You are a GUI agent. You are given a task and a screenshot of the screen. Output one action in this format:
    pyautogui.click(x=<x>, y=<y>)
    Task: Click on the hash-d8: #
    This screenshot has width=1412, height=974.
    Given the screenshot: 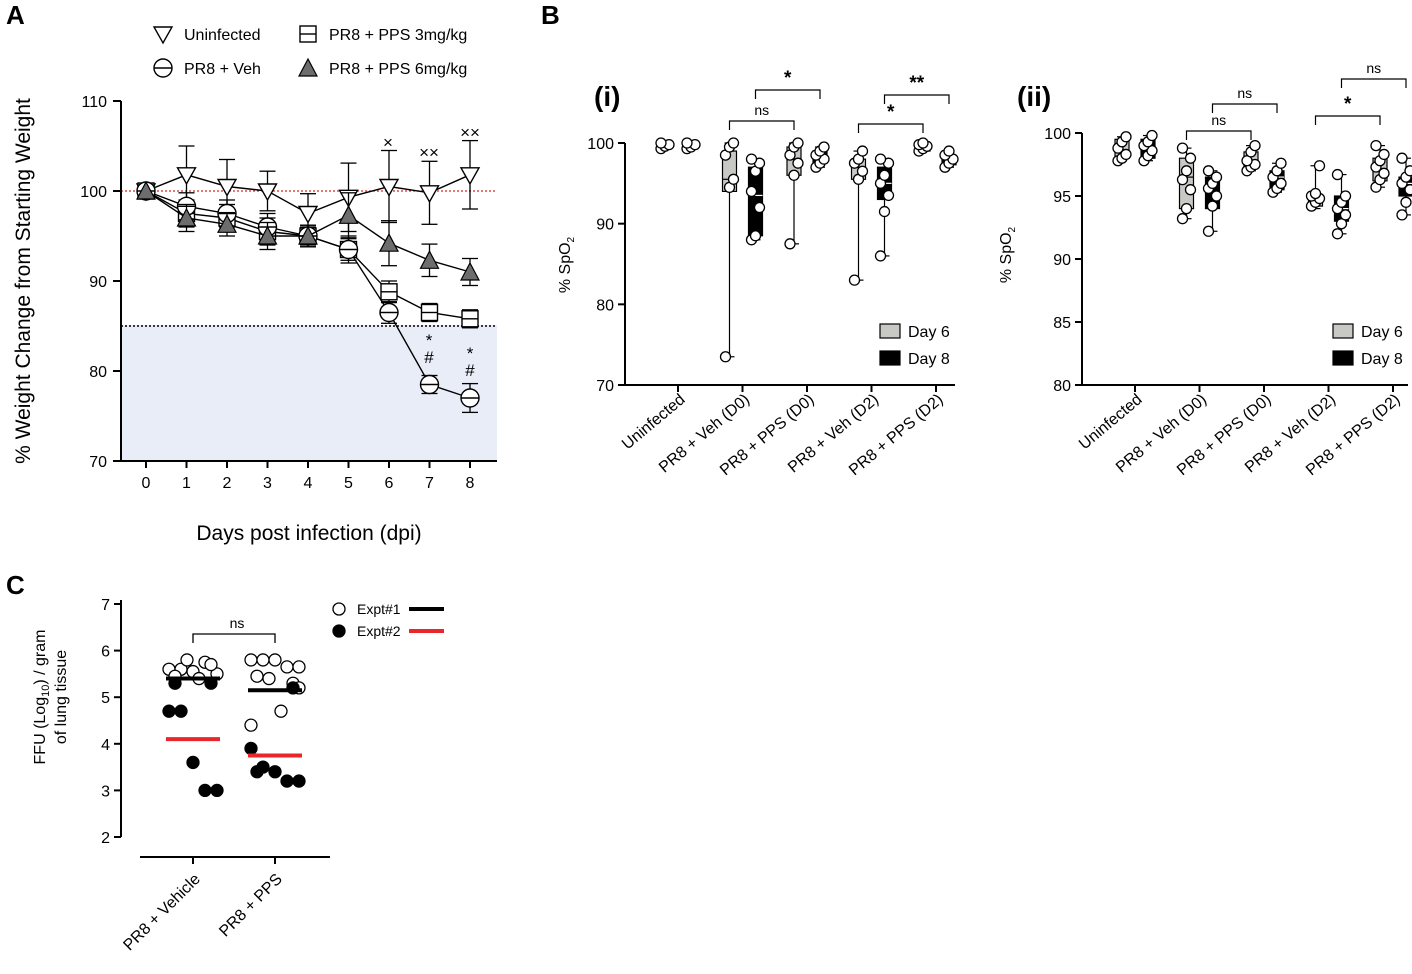 What is the action you would take?
    pyautogui.click(x=470, y=370)
    